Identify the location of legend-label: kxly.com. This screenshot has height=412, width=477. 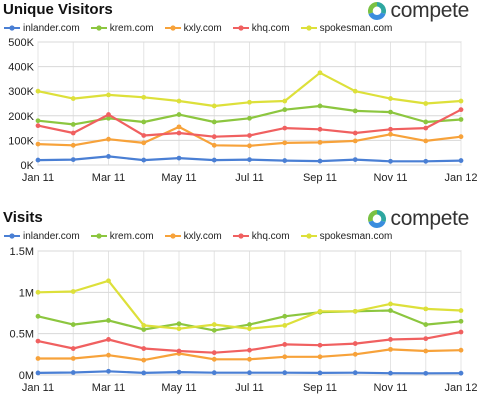
(202, 236).